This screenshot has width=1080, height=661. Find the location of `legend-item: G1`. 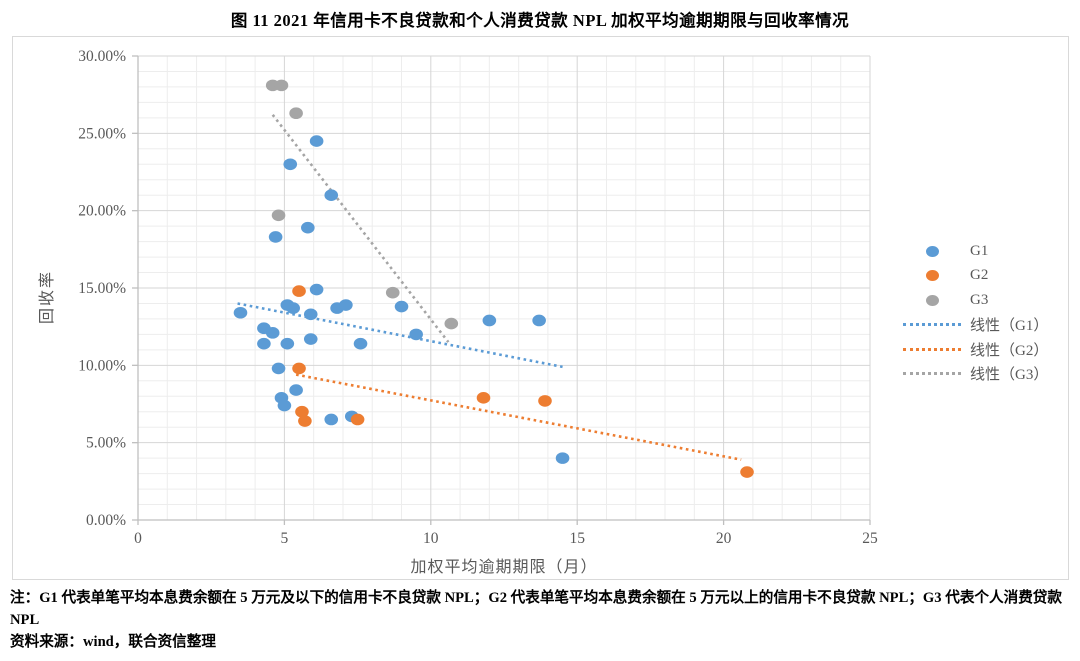

legend-item: G1 is located at coordinates (975, 251).